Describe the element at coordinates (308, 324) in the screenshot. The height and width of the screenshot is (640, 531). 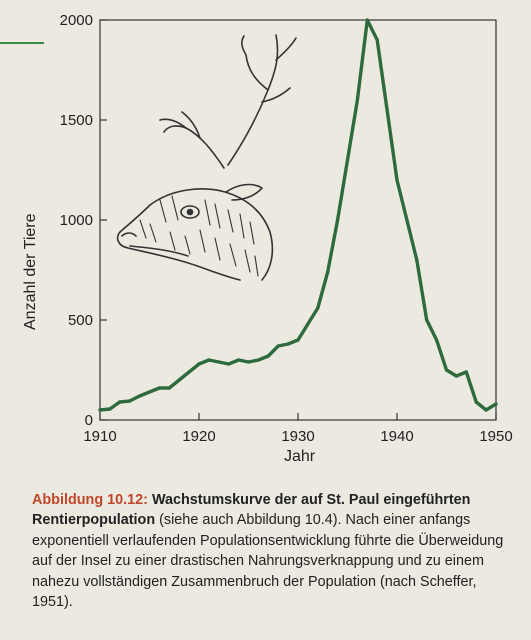
I see `data-point-1931` at that location.